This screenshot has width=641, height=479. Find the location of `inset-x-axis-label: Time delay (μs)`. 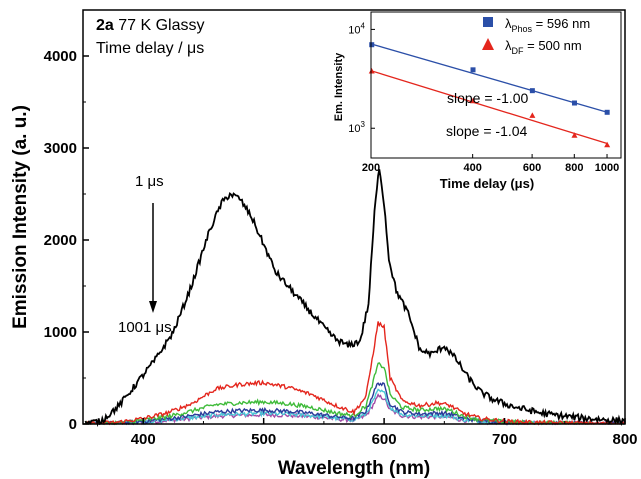

inset-x-axis-label: Time delay (μs) is located at coordinates (487, 183).